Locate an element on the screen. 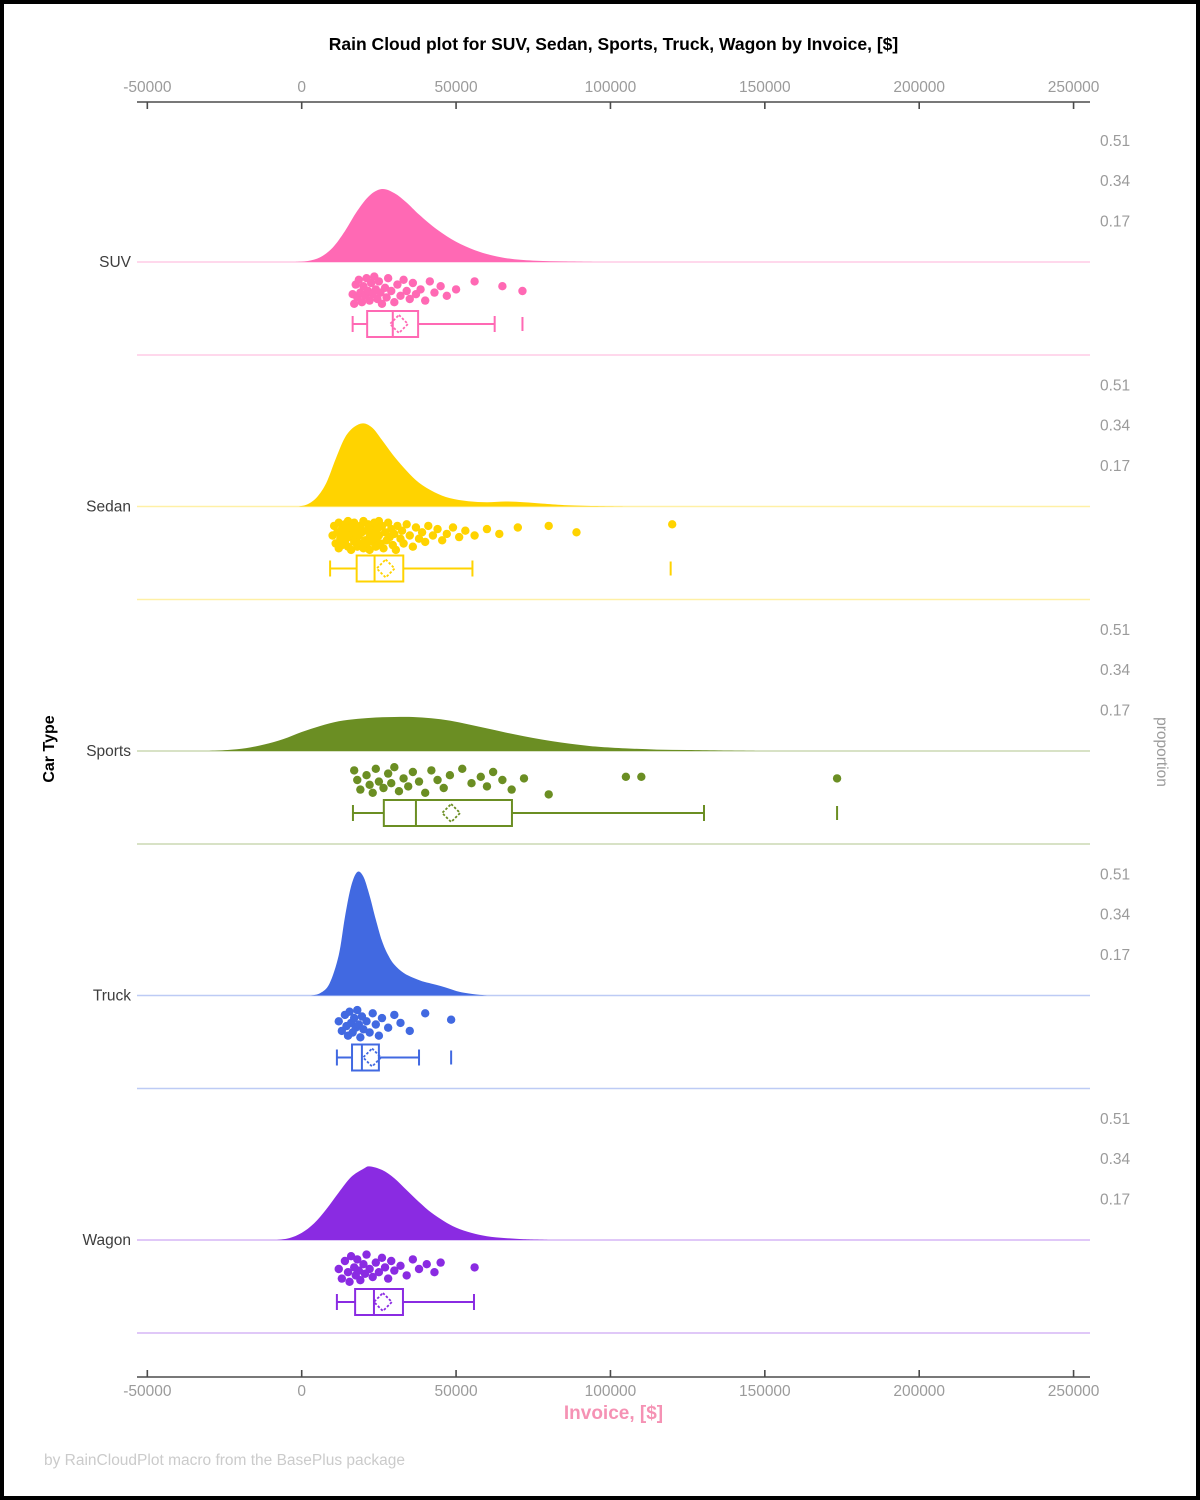 This screenshot has height=1500, width=1200. category-label: Wagon is located at coordinates (106, 1240).